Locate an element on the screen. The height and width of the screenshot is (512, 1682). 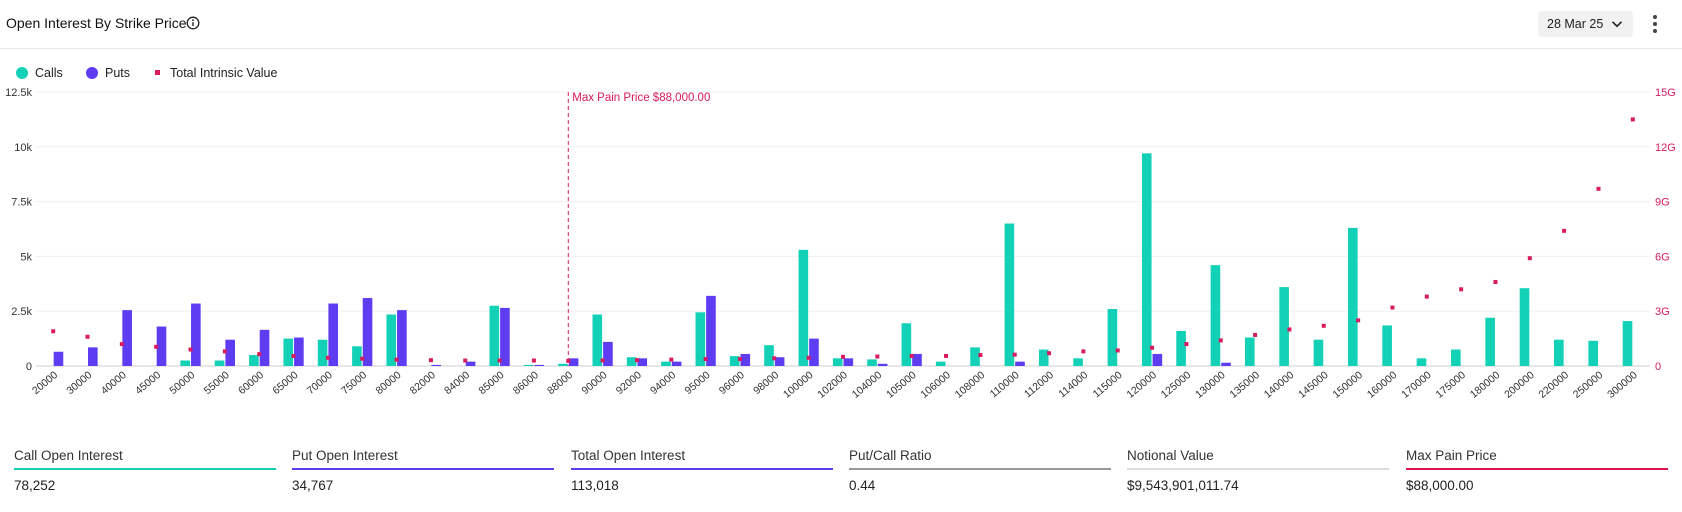
x-tick-label: 30000 is located at coordinates (79, 383).